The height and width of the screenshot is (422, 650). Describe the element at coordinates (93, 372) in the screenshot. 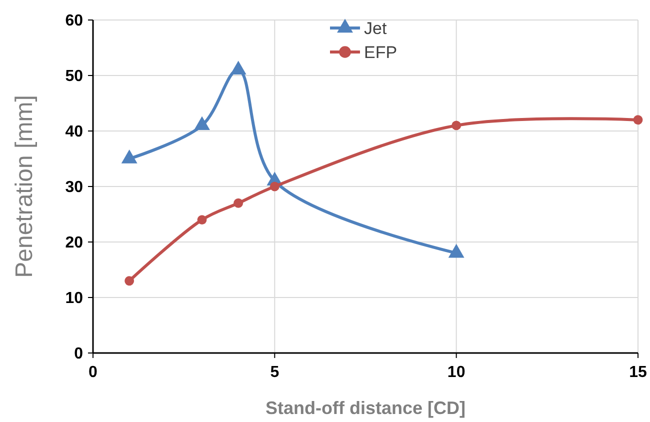

I see `x-tick-label: 0` at that location.